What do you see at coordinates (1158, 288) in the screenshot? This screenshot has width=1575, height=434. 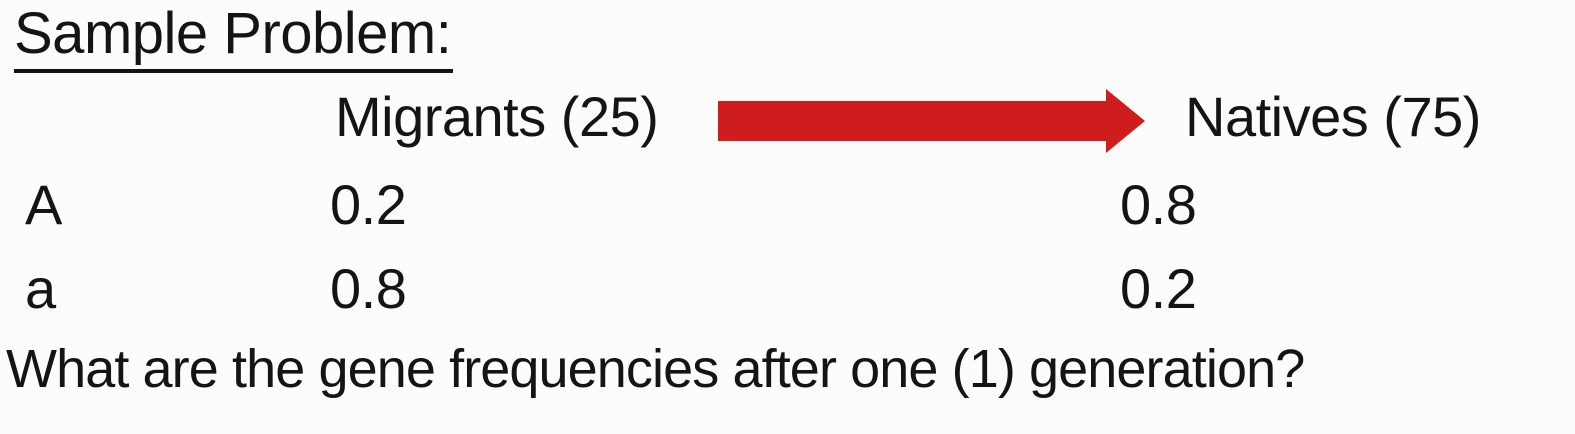 I see `native-frequency-a: 0.2` at bounding box center [1158, 288].